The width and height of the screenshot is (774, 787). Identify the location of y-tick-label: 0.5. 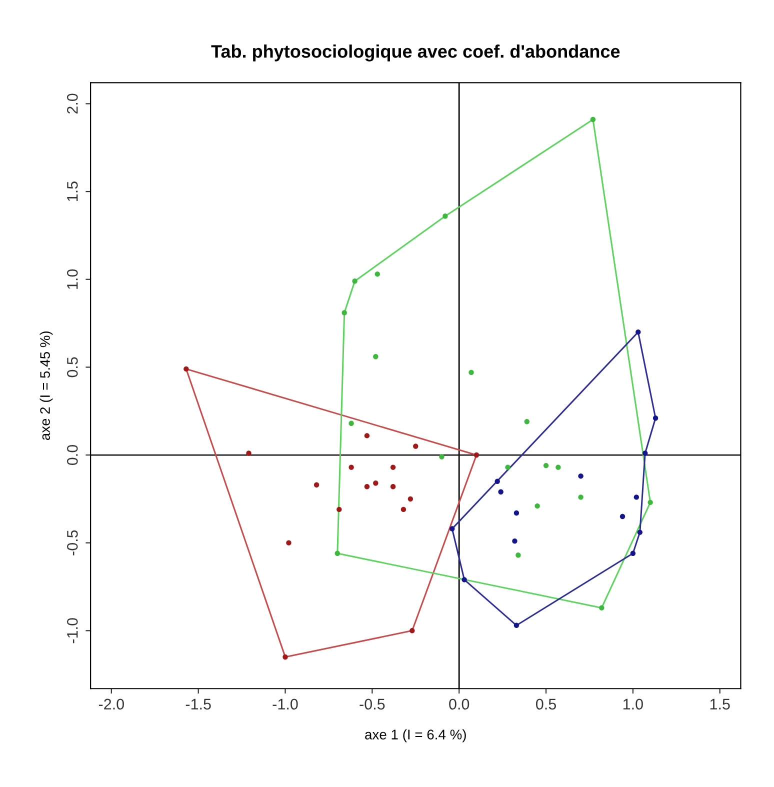
(72, 367).